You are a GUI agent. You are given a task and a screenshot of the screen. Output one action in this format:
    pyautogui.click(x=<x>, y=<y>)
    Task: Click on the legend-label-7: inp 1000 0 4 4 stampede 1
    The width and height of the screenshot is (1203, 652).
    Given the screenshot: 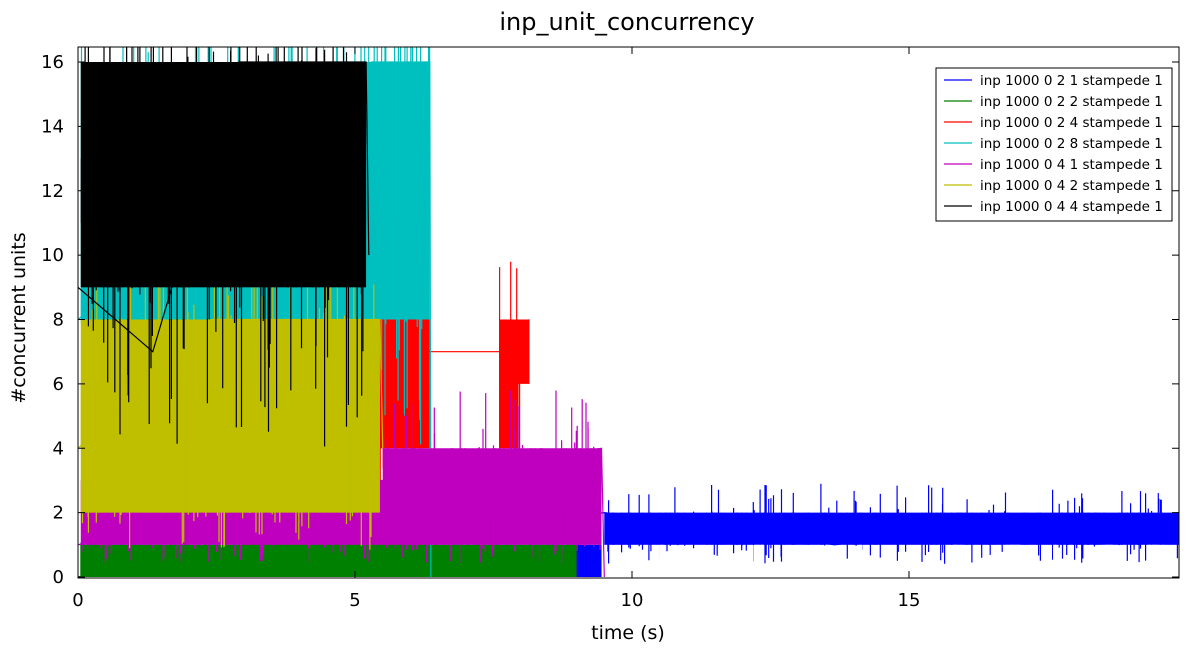 What is the action you would take?
    pyautogui.click(x=1071, y=207)
    